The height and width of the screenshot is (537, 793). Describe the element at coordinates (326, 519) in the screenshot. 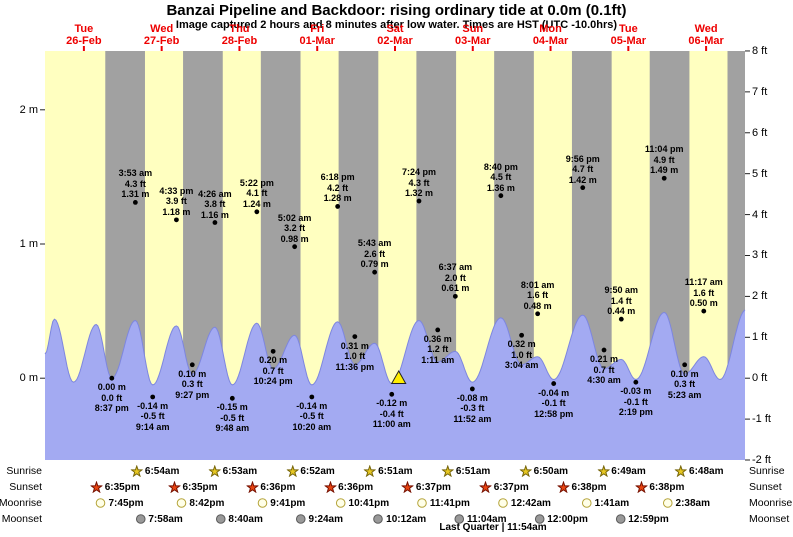

I see `moonset-time: 9:24am` at that location.